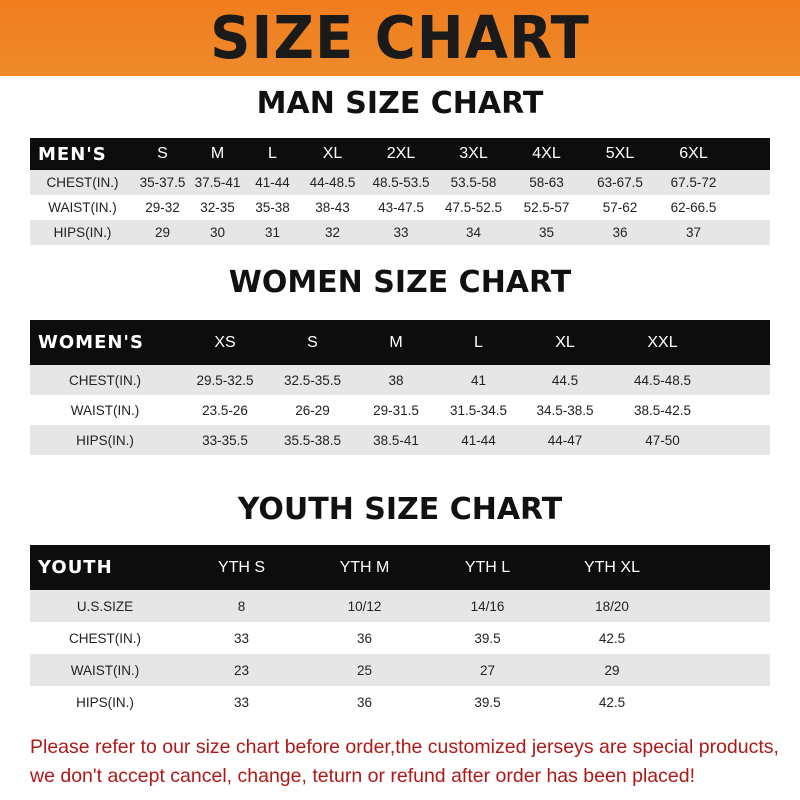 The image size is (800, 800). Describe the element at coordinates (478, 380) in the screenshot. I see `cell: 41` at that location.